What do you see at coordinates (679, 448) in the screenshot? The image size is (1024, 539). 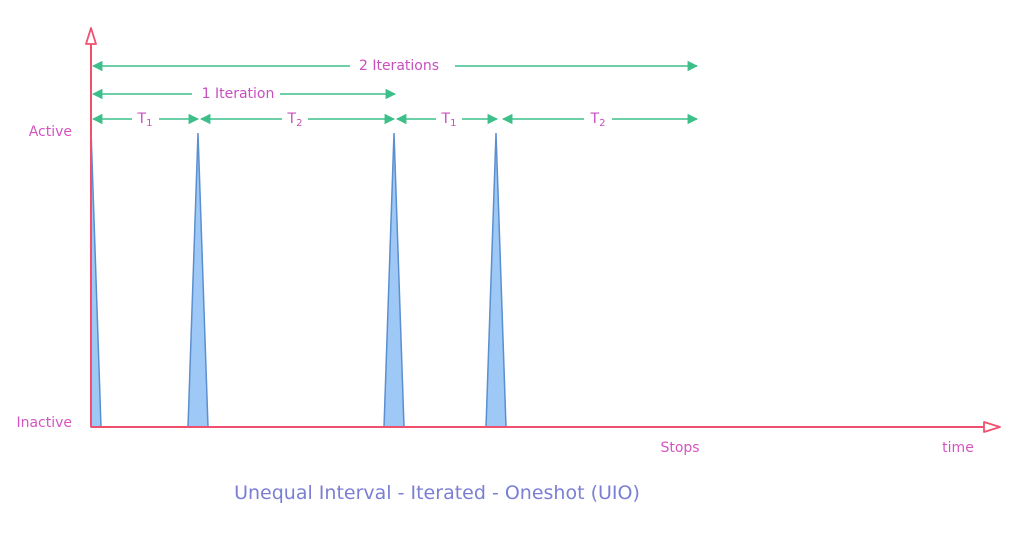 I see `stops-label: Stops` at bounding box center [679, 448].